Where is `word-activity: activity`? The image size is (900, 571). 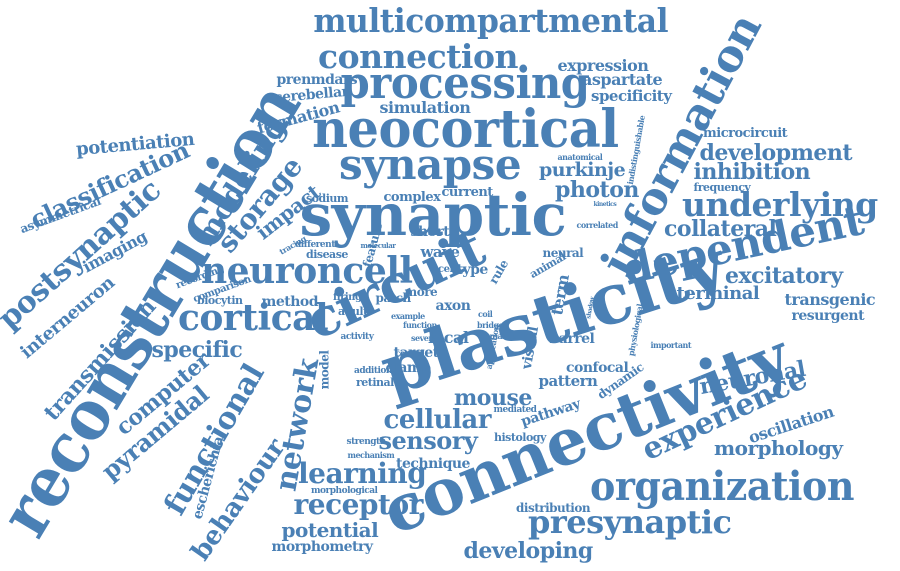
word-activity: activity is located at coordinates (357, 336).